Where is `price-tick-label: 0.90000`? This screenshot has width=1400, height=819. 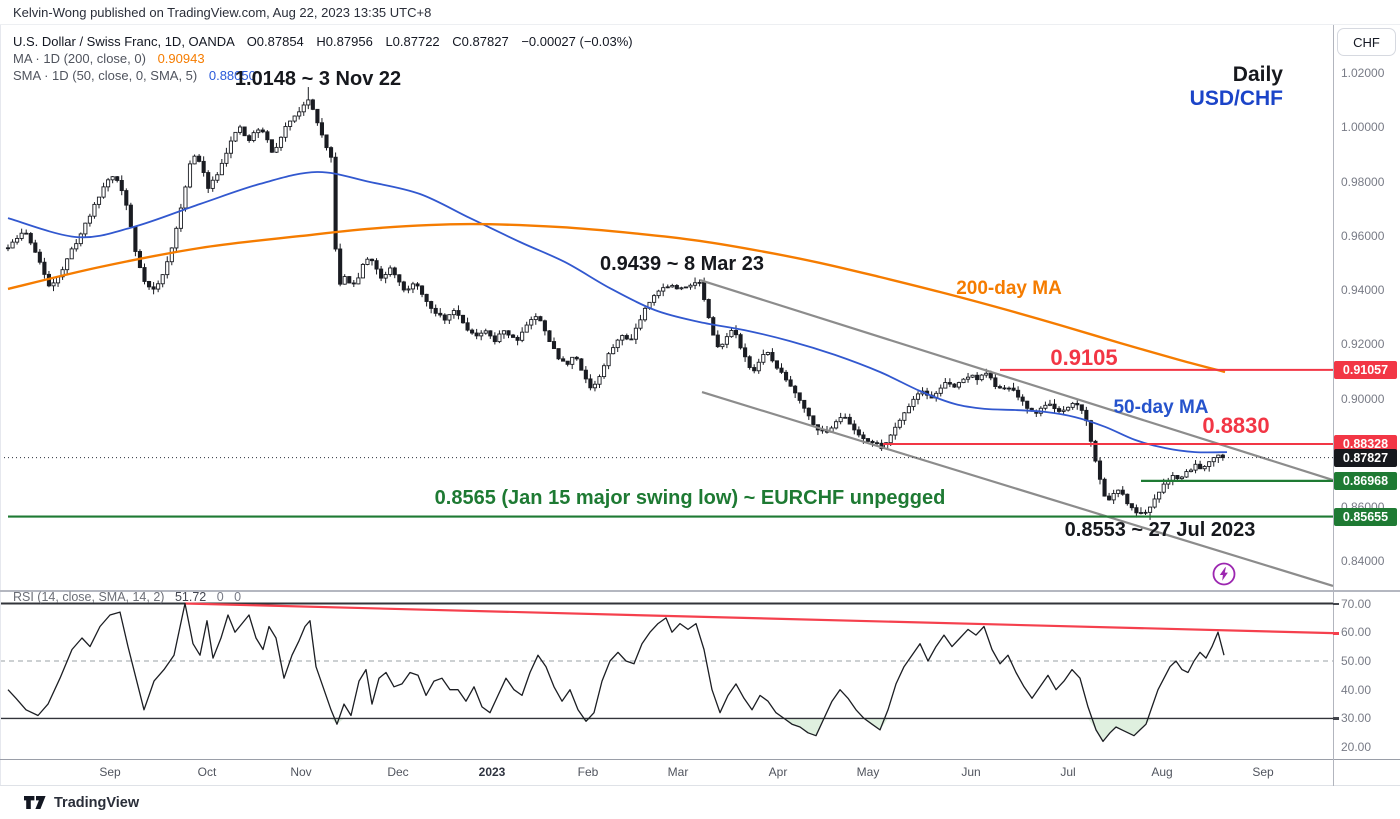 price-tick-label: 0.90000 is located at coordinates (1363, 398).